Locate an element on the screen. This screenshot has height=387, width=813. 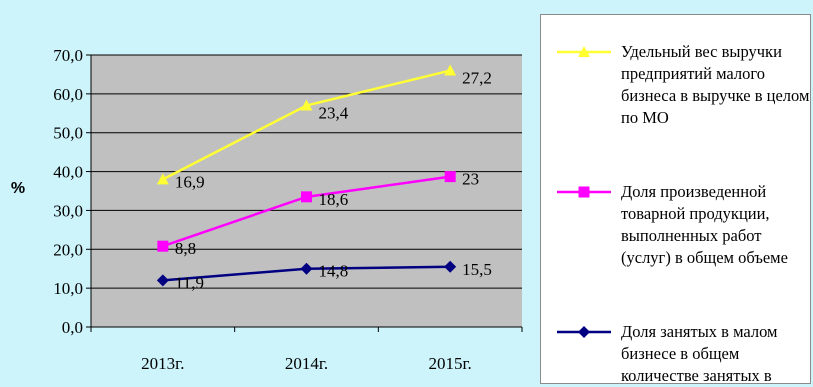
y-tick-label: 30,0 is located at coordinates (68, 210).